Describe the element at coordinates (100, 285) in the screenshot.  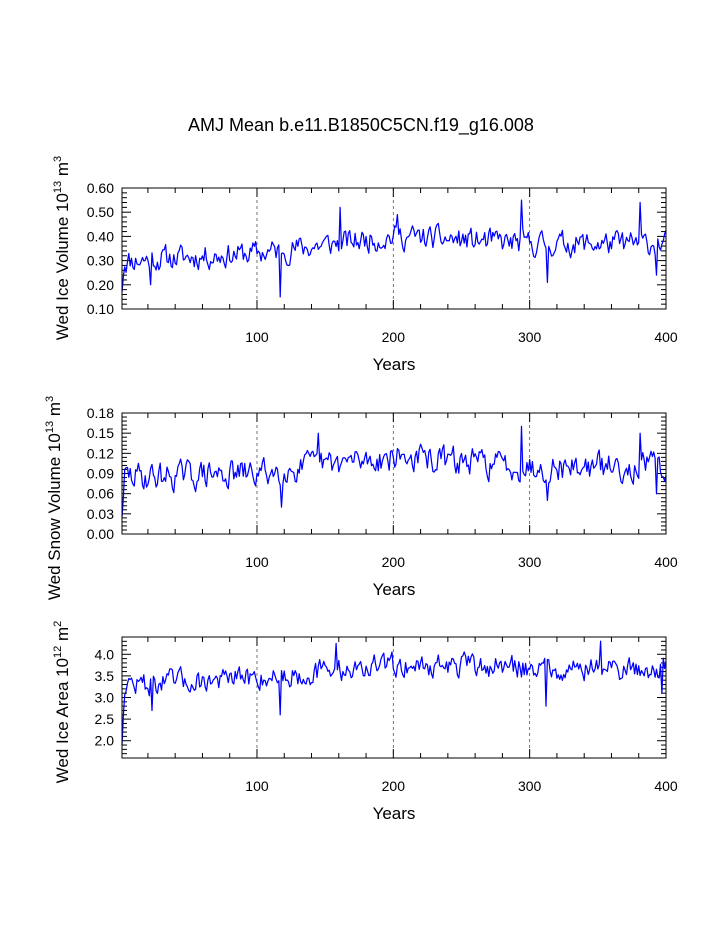
I see `y-tick-label-0.20: 0.20` at that location.